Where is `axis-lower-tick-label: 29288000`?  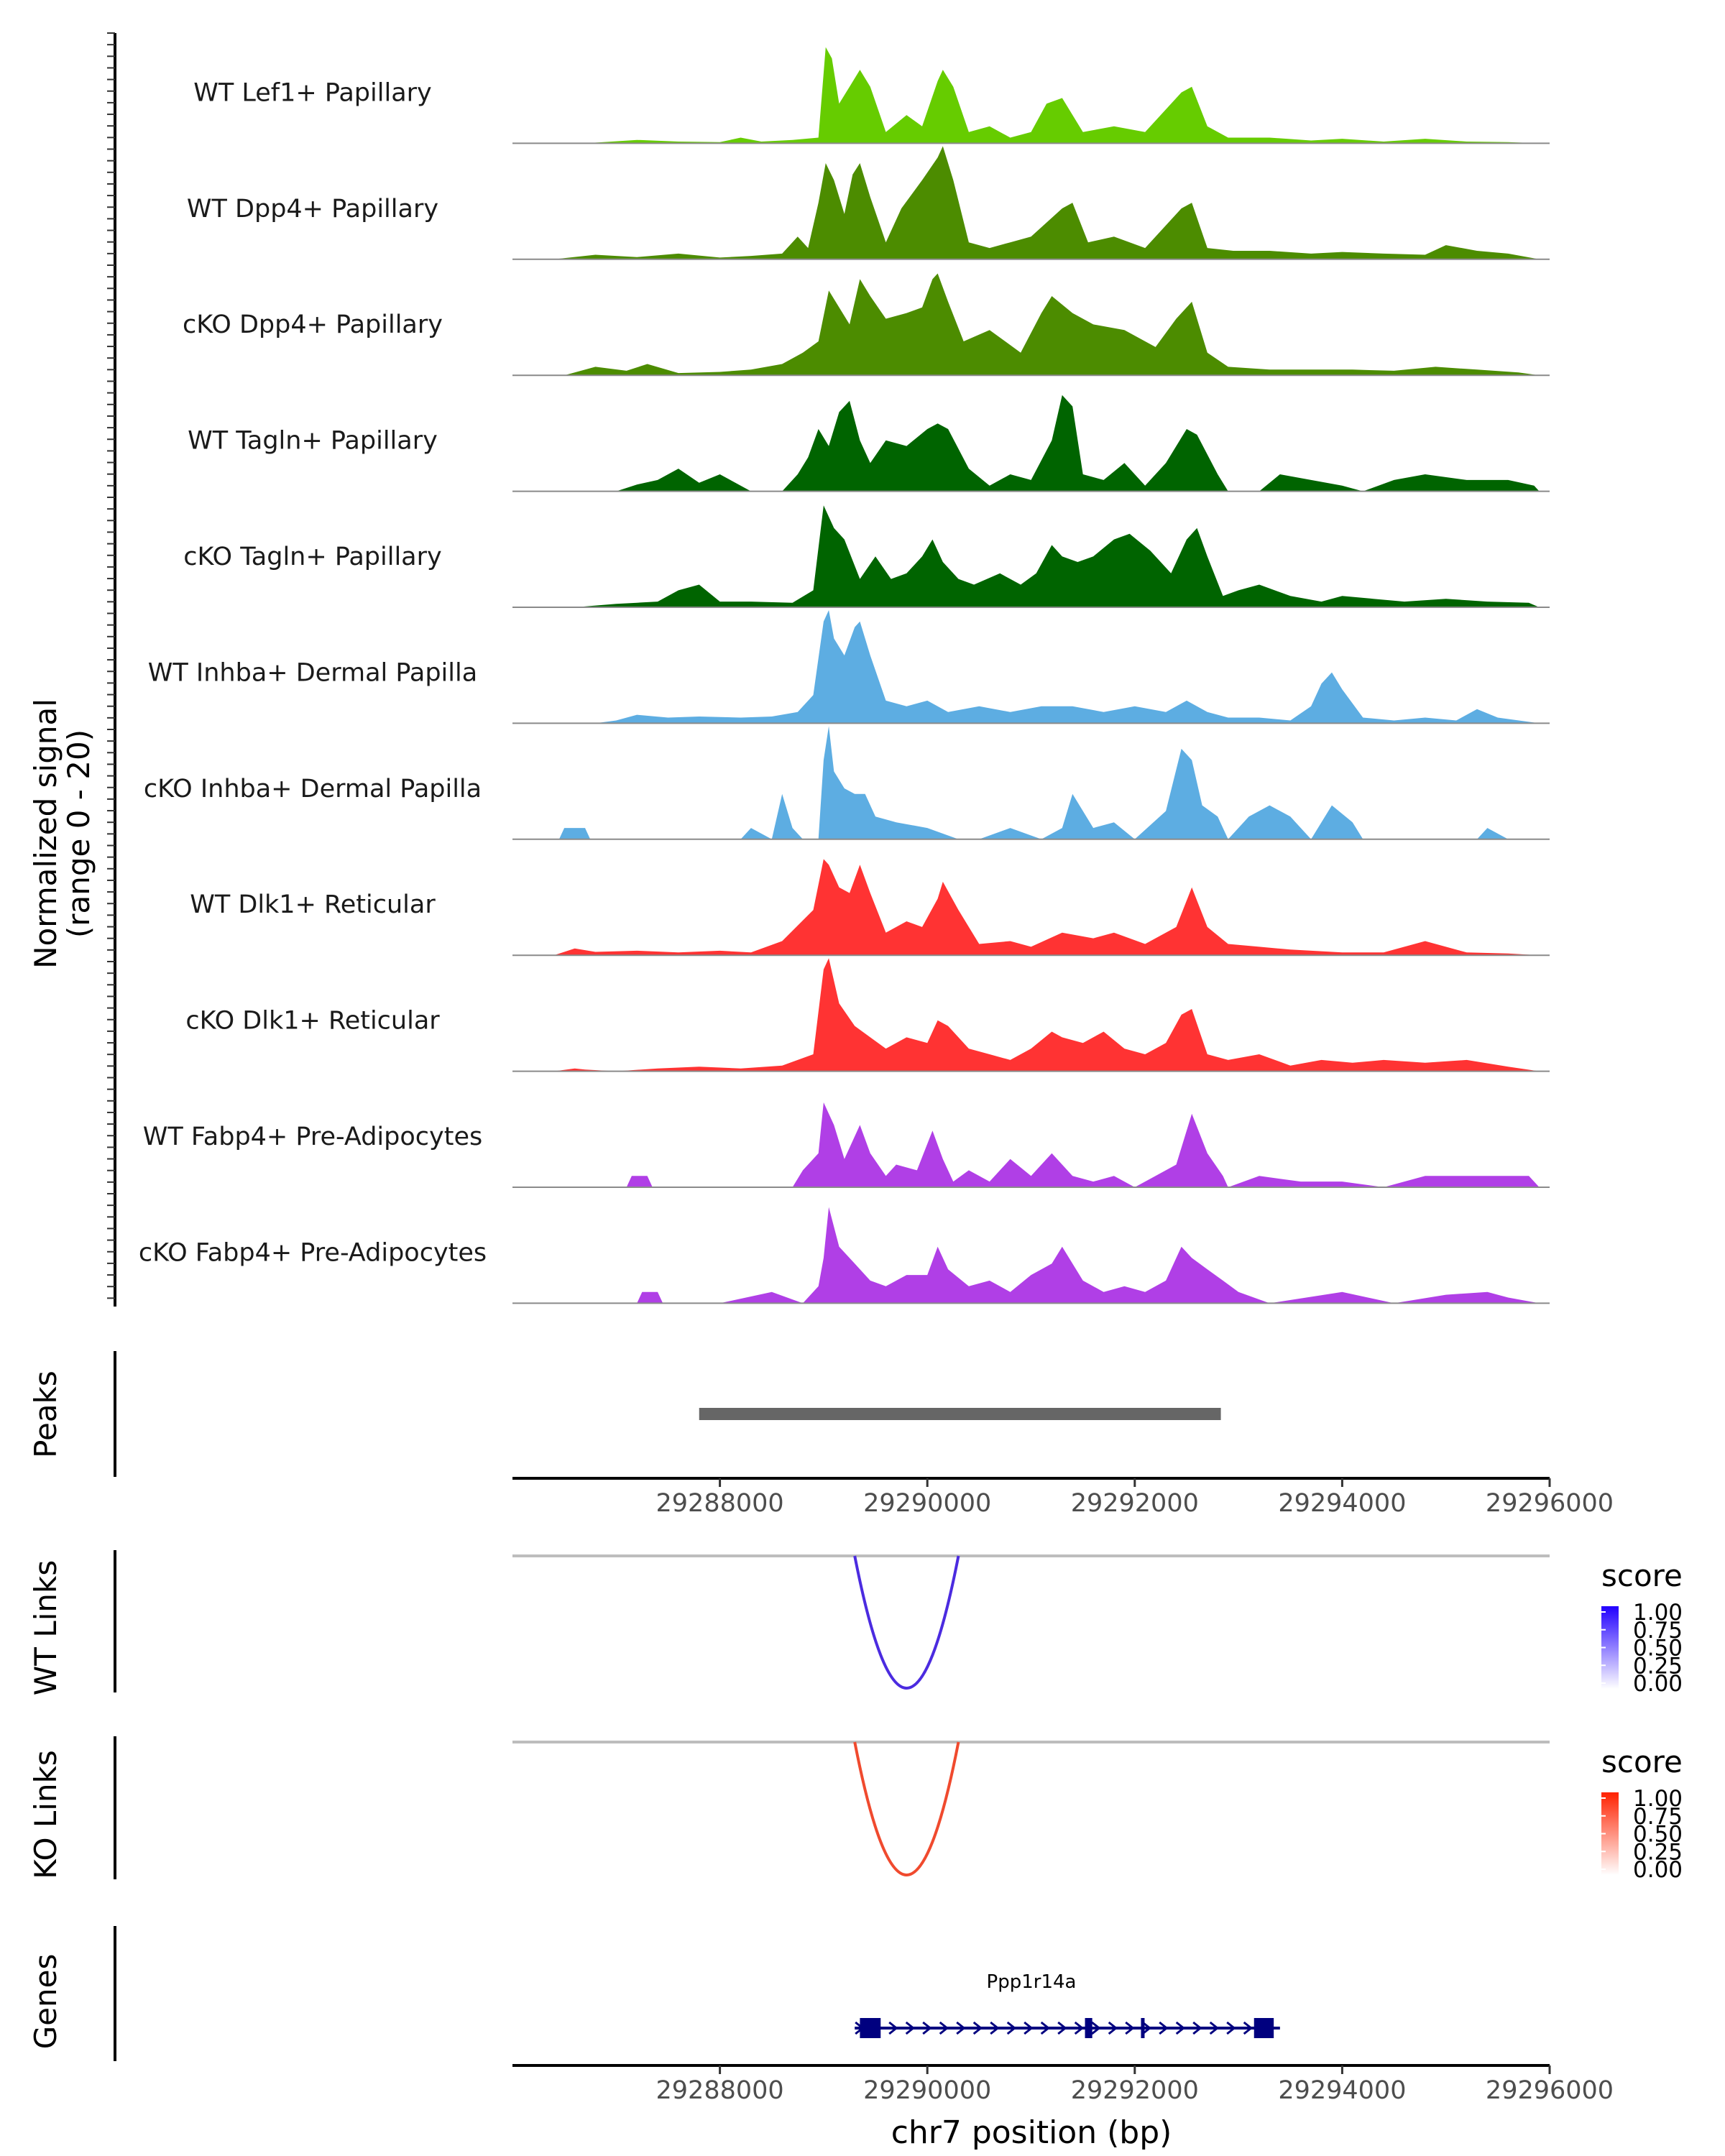 axis-lower-tick-label: 29288000 is located at coordinates (720, 2090).